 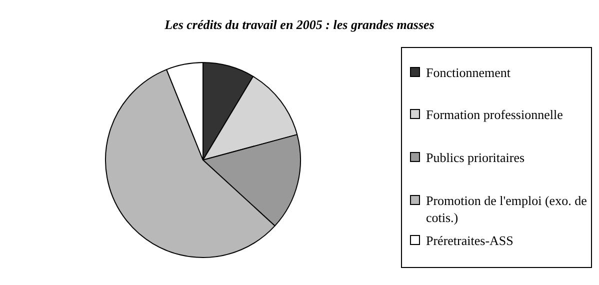 I want to click on chart-title: Les crédits du travail en 2005 : les grandes masses, so click(x=300, y=25).